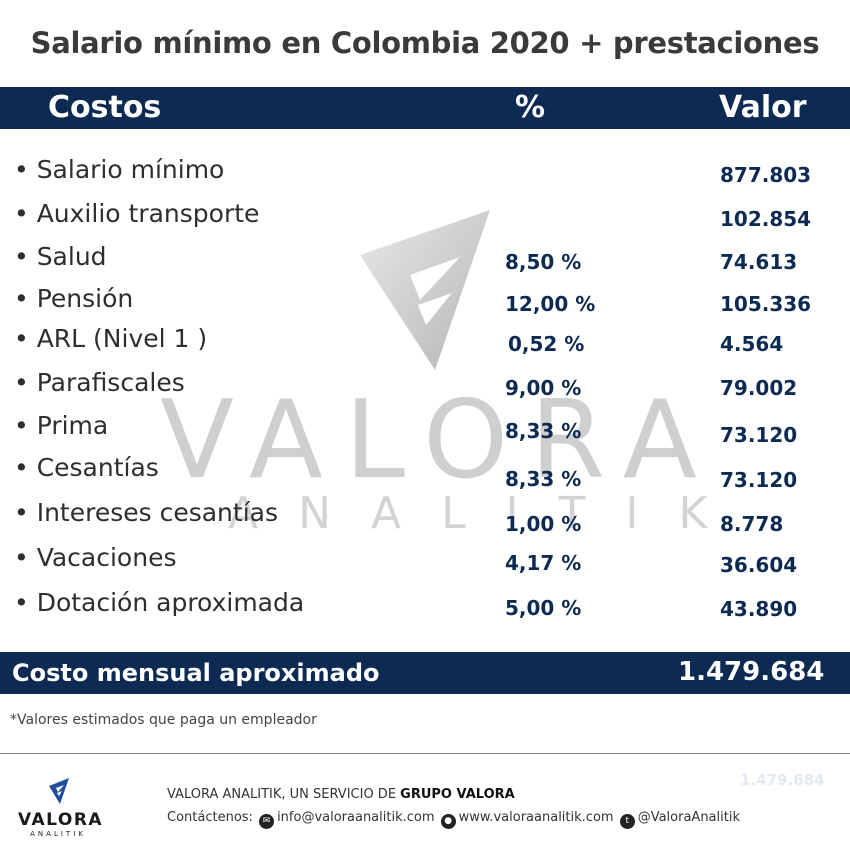  What do you see at coordinates (546, 344) in the screenshot?
I see `row-percent: 0,52 %` at bounding box center [546, 344].